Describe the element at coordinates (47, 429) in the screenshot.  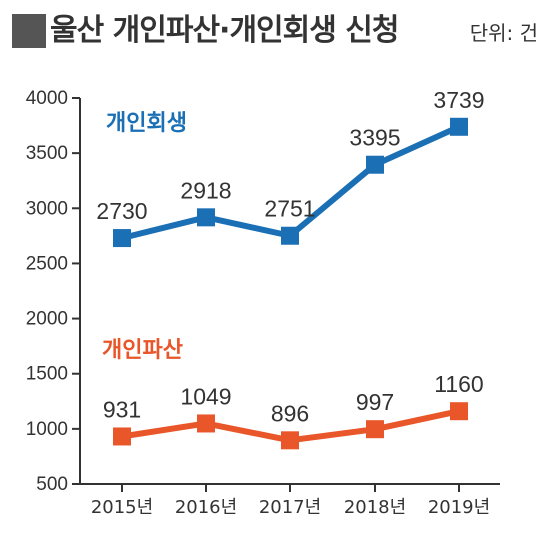
I see `y-tick-label: 1000` at that location.